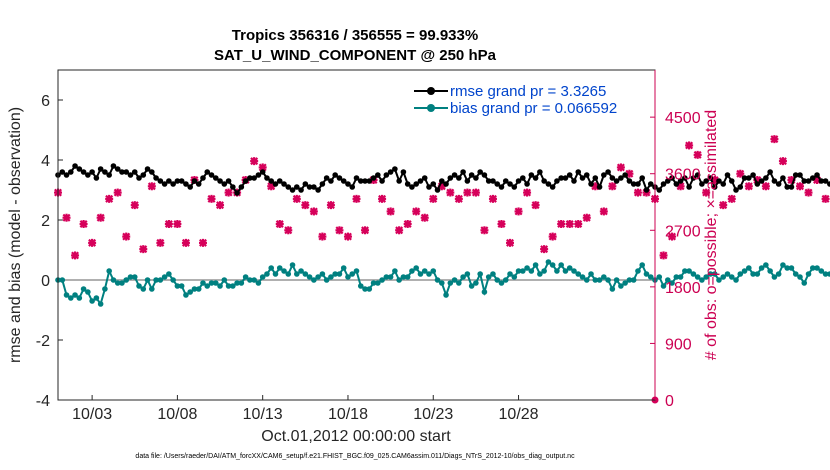  Describe the element at coordinates (431, 108) in the screenshot. I see `legend-bias-marker` at that location.